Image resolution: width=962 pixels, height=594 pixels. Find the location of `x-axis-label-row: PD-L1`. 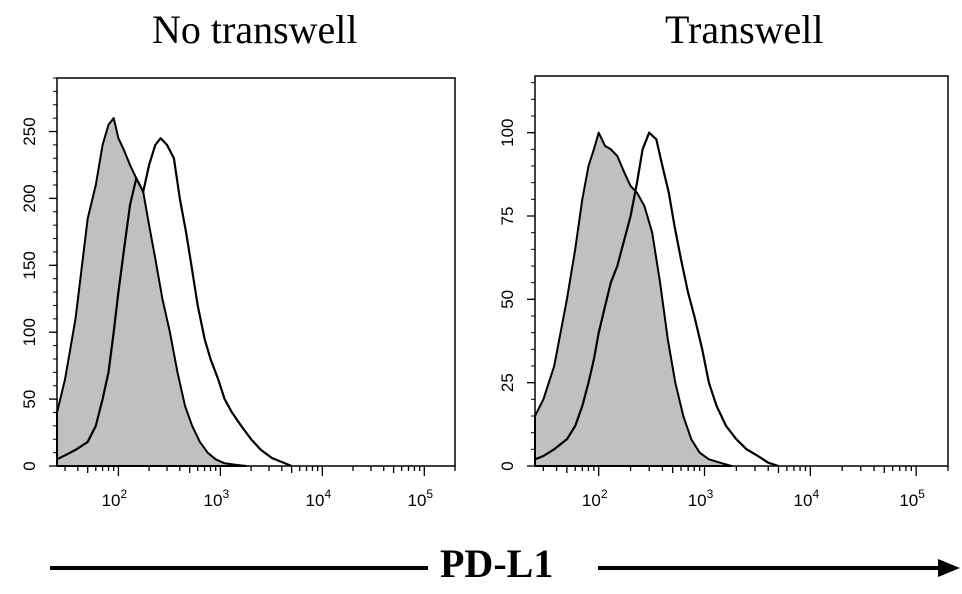

x-axis-label-row: PD-L1 is located at coordinates (481, 565).